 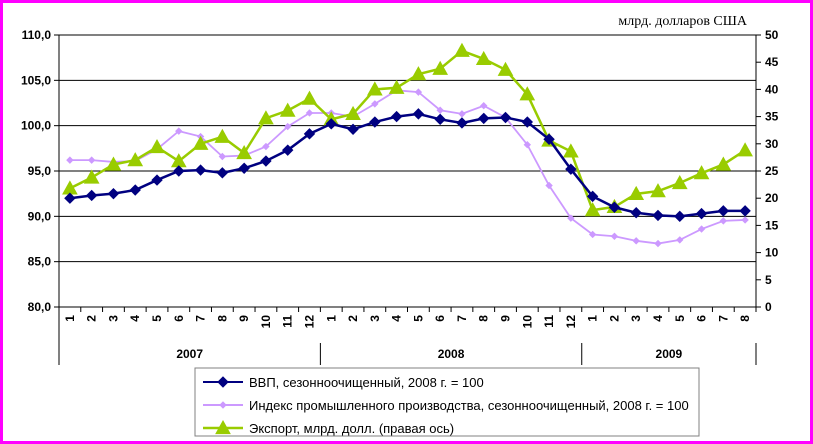 What do you see at coordinates (658, 318) in the screenshot?
I see `month-tick-label: 4` at bounding box center [658, 318].